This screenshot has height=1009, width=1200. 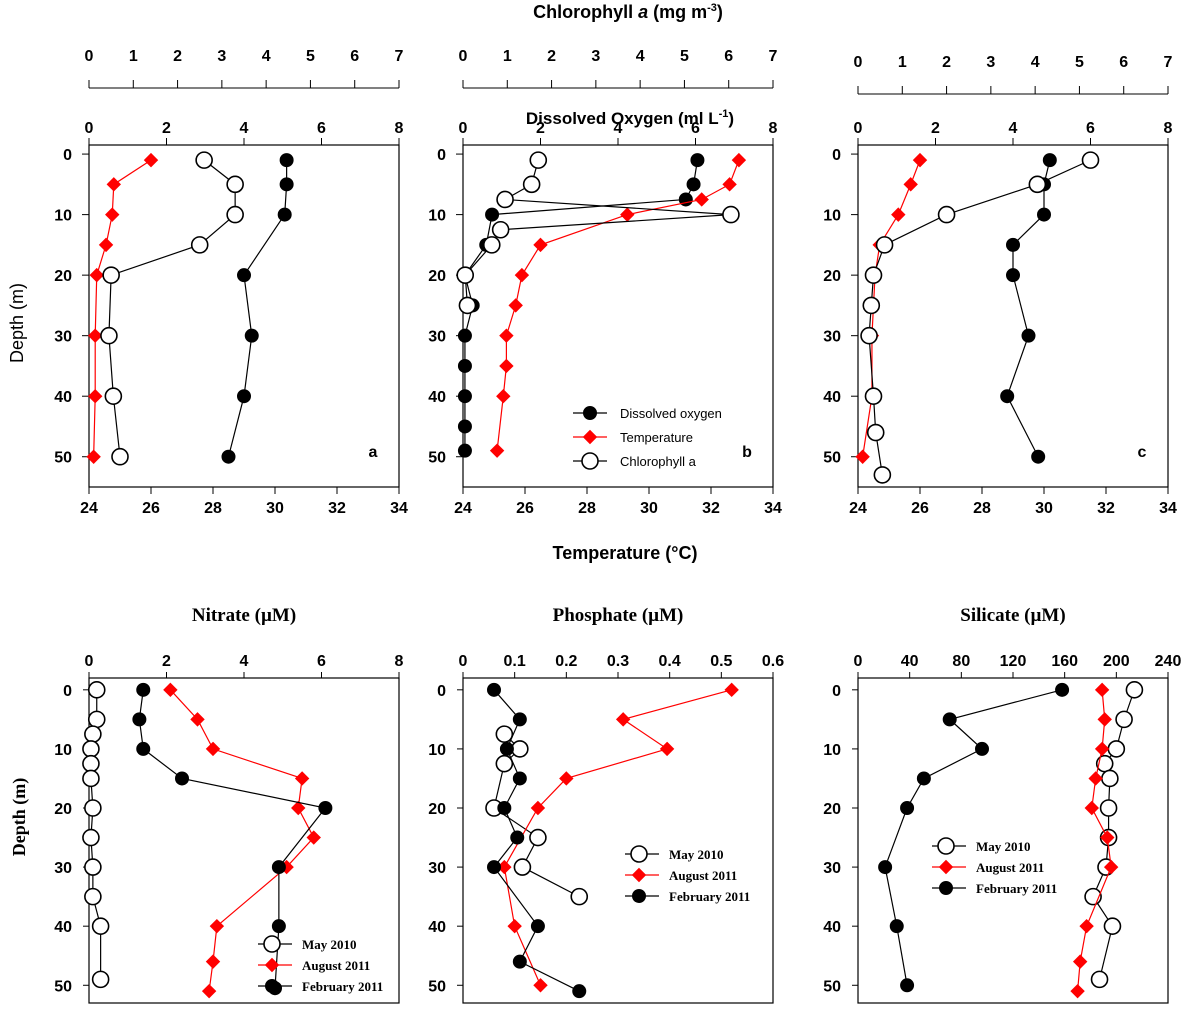 I want to click on series-temperature, so click(x=618, y=305).